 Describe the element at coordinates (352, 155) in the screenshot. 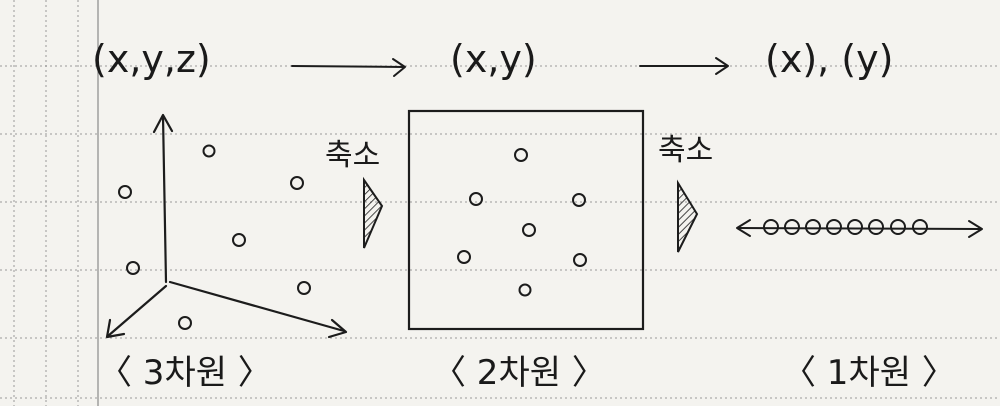

I see `reduce-label-1: 축소` at that location.